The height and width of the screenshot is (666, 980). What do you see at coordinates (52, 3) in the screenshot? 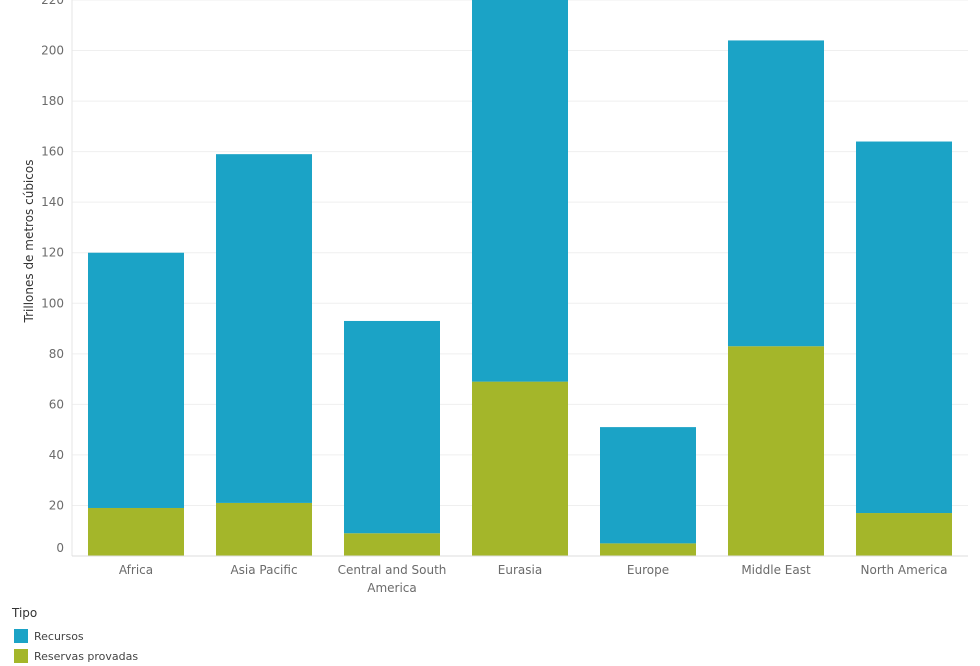
I see `y-tick-label: 220` at bounding box center [52, 3].